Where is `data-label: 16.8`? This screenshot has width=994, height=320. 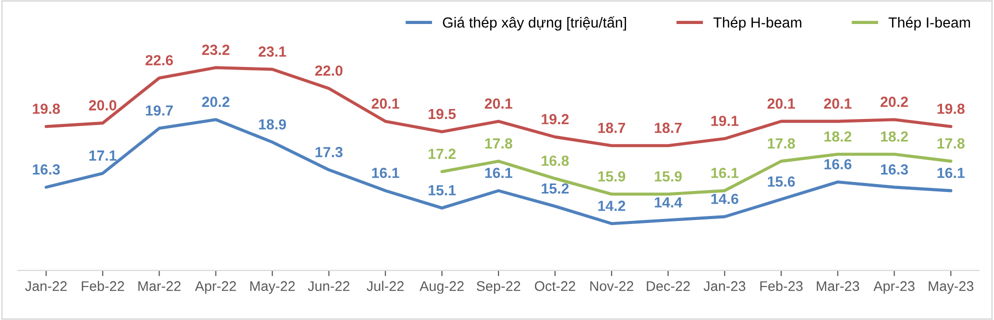
data-label: 16.8 is located at coordinates (555, 161).